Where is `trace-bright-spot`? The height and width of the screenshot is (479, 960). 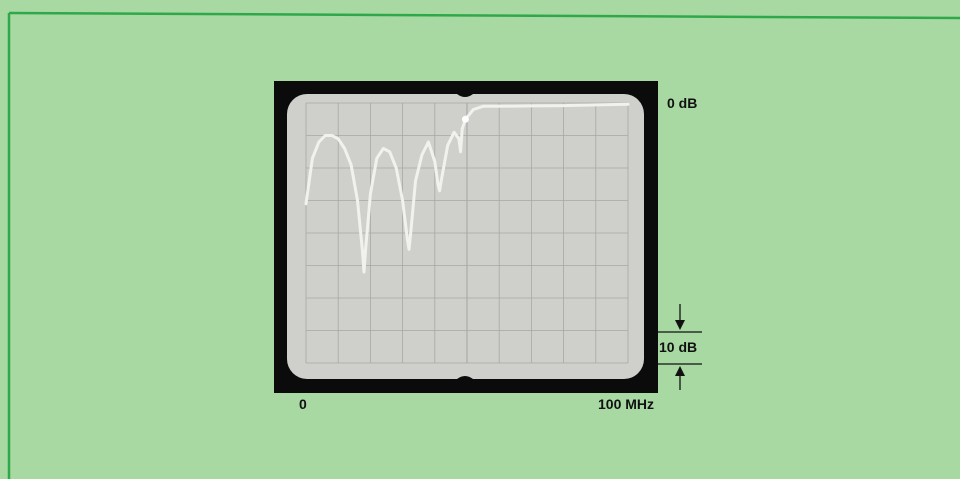
trace-bright-spot is located at coordinates (465, 119).